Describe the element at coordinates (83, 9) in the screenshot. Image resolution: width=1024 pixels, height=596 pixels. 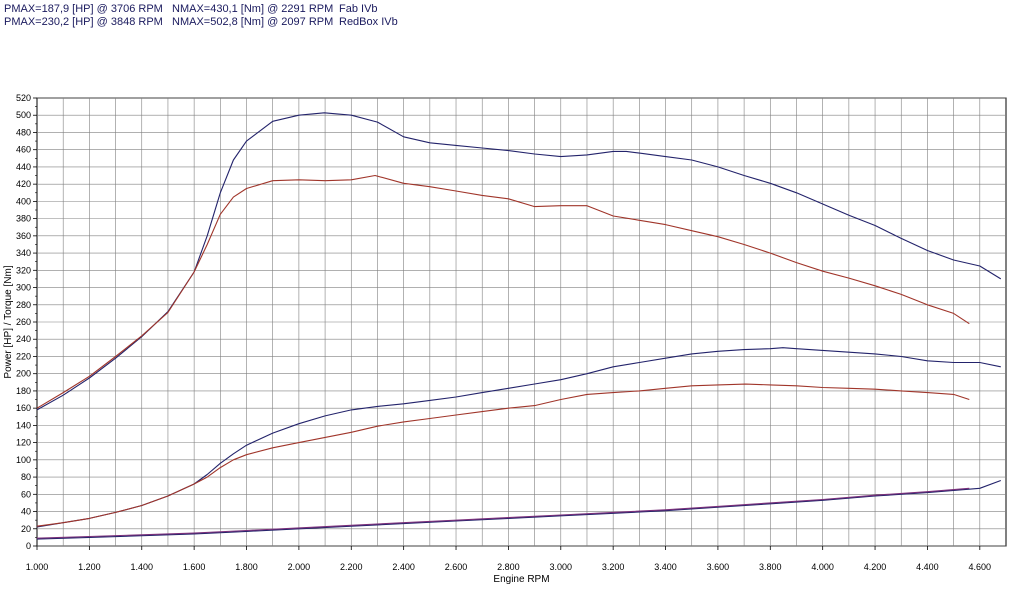
I see `pmax-fab: PMAX=187,9 [HP] @ 3706 RPM` at that location.